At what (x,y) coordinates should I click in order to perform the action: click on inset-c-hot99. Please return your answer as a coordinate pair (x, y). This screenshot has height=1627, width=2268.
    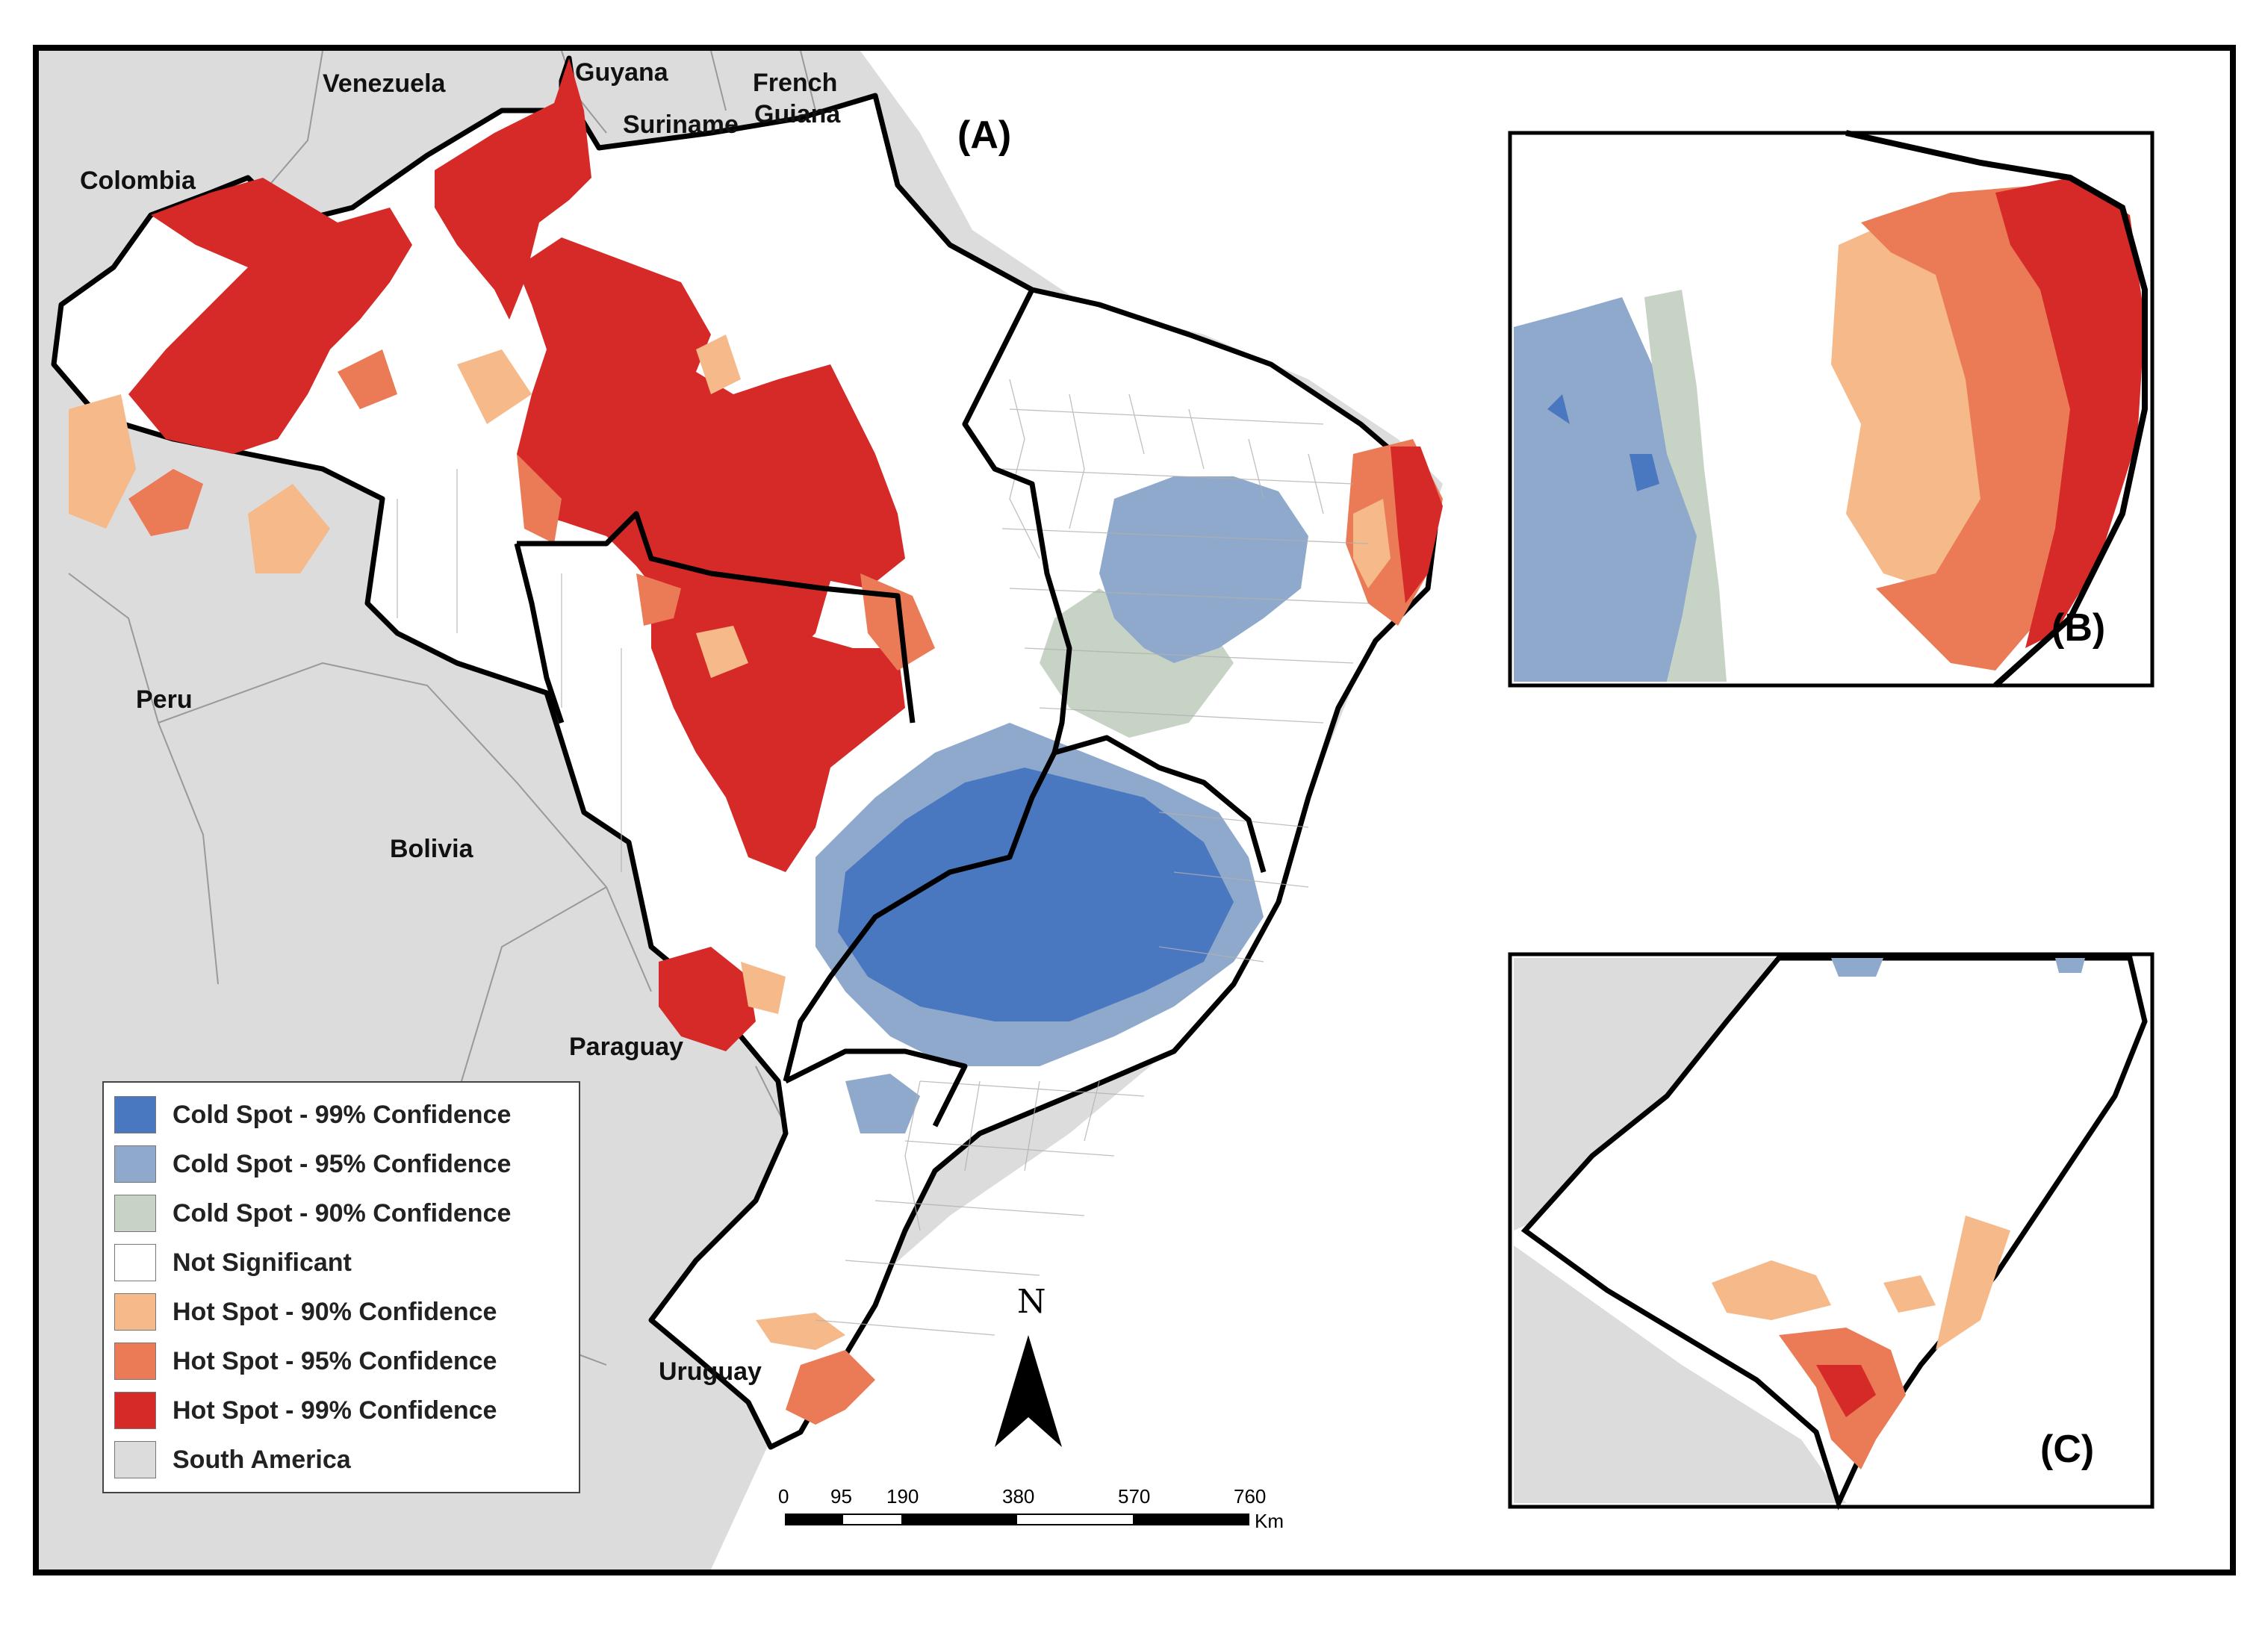
    Looking at the image, I should click on (1846, 1391).